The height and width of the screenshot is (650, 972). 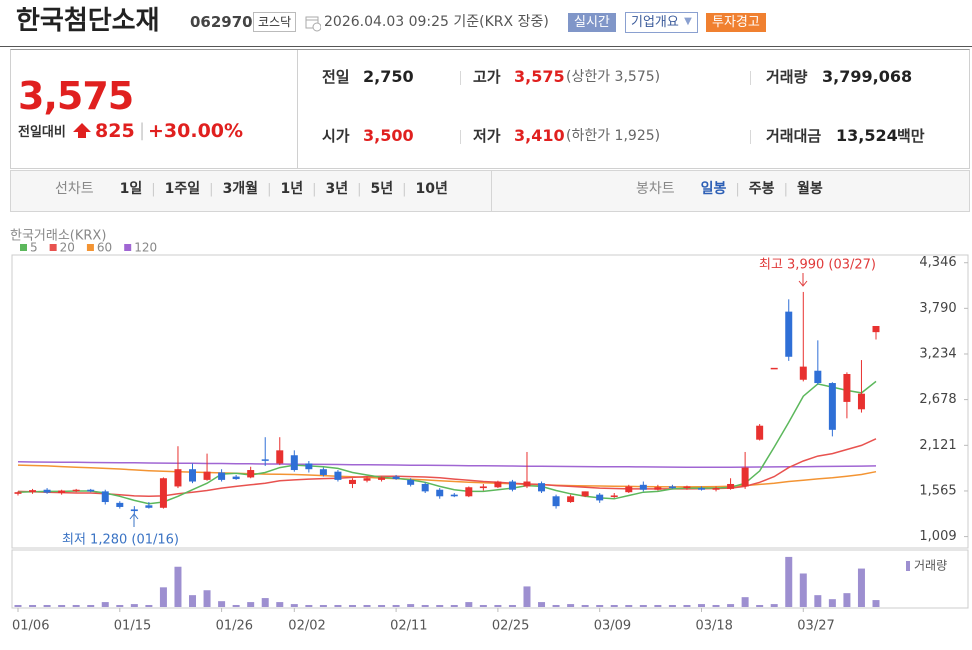 What do you see at coordinates (815, 626) in the screenshot?
I see `x-tick-label: 03/27` at bounding box center [815, 626].